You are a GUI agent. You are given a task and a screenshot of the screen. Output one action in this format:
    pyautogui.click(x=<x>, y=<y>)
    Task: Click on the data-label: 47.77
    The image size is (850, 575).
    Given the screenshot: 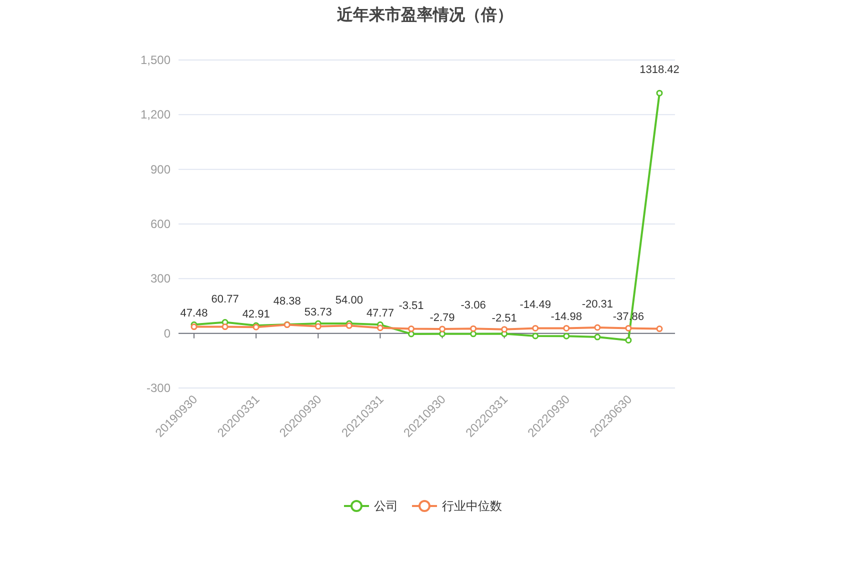 What is the action you would take?
    pyautogui.click(x=380, y=314)
    